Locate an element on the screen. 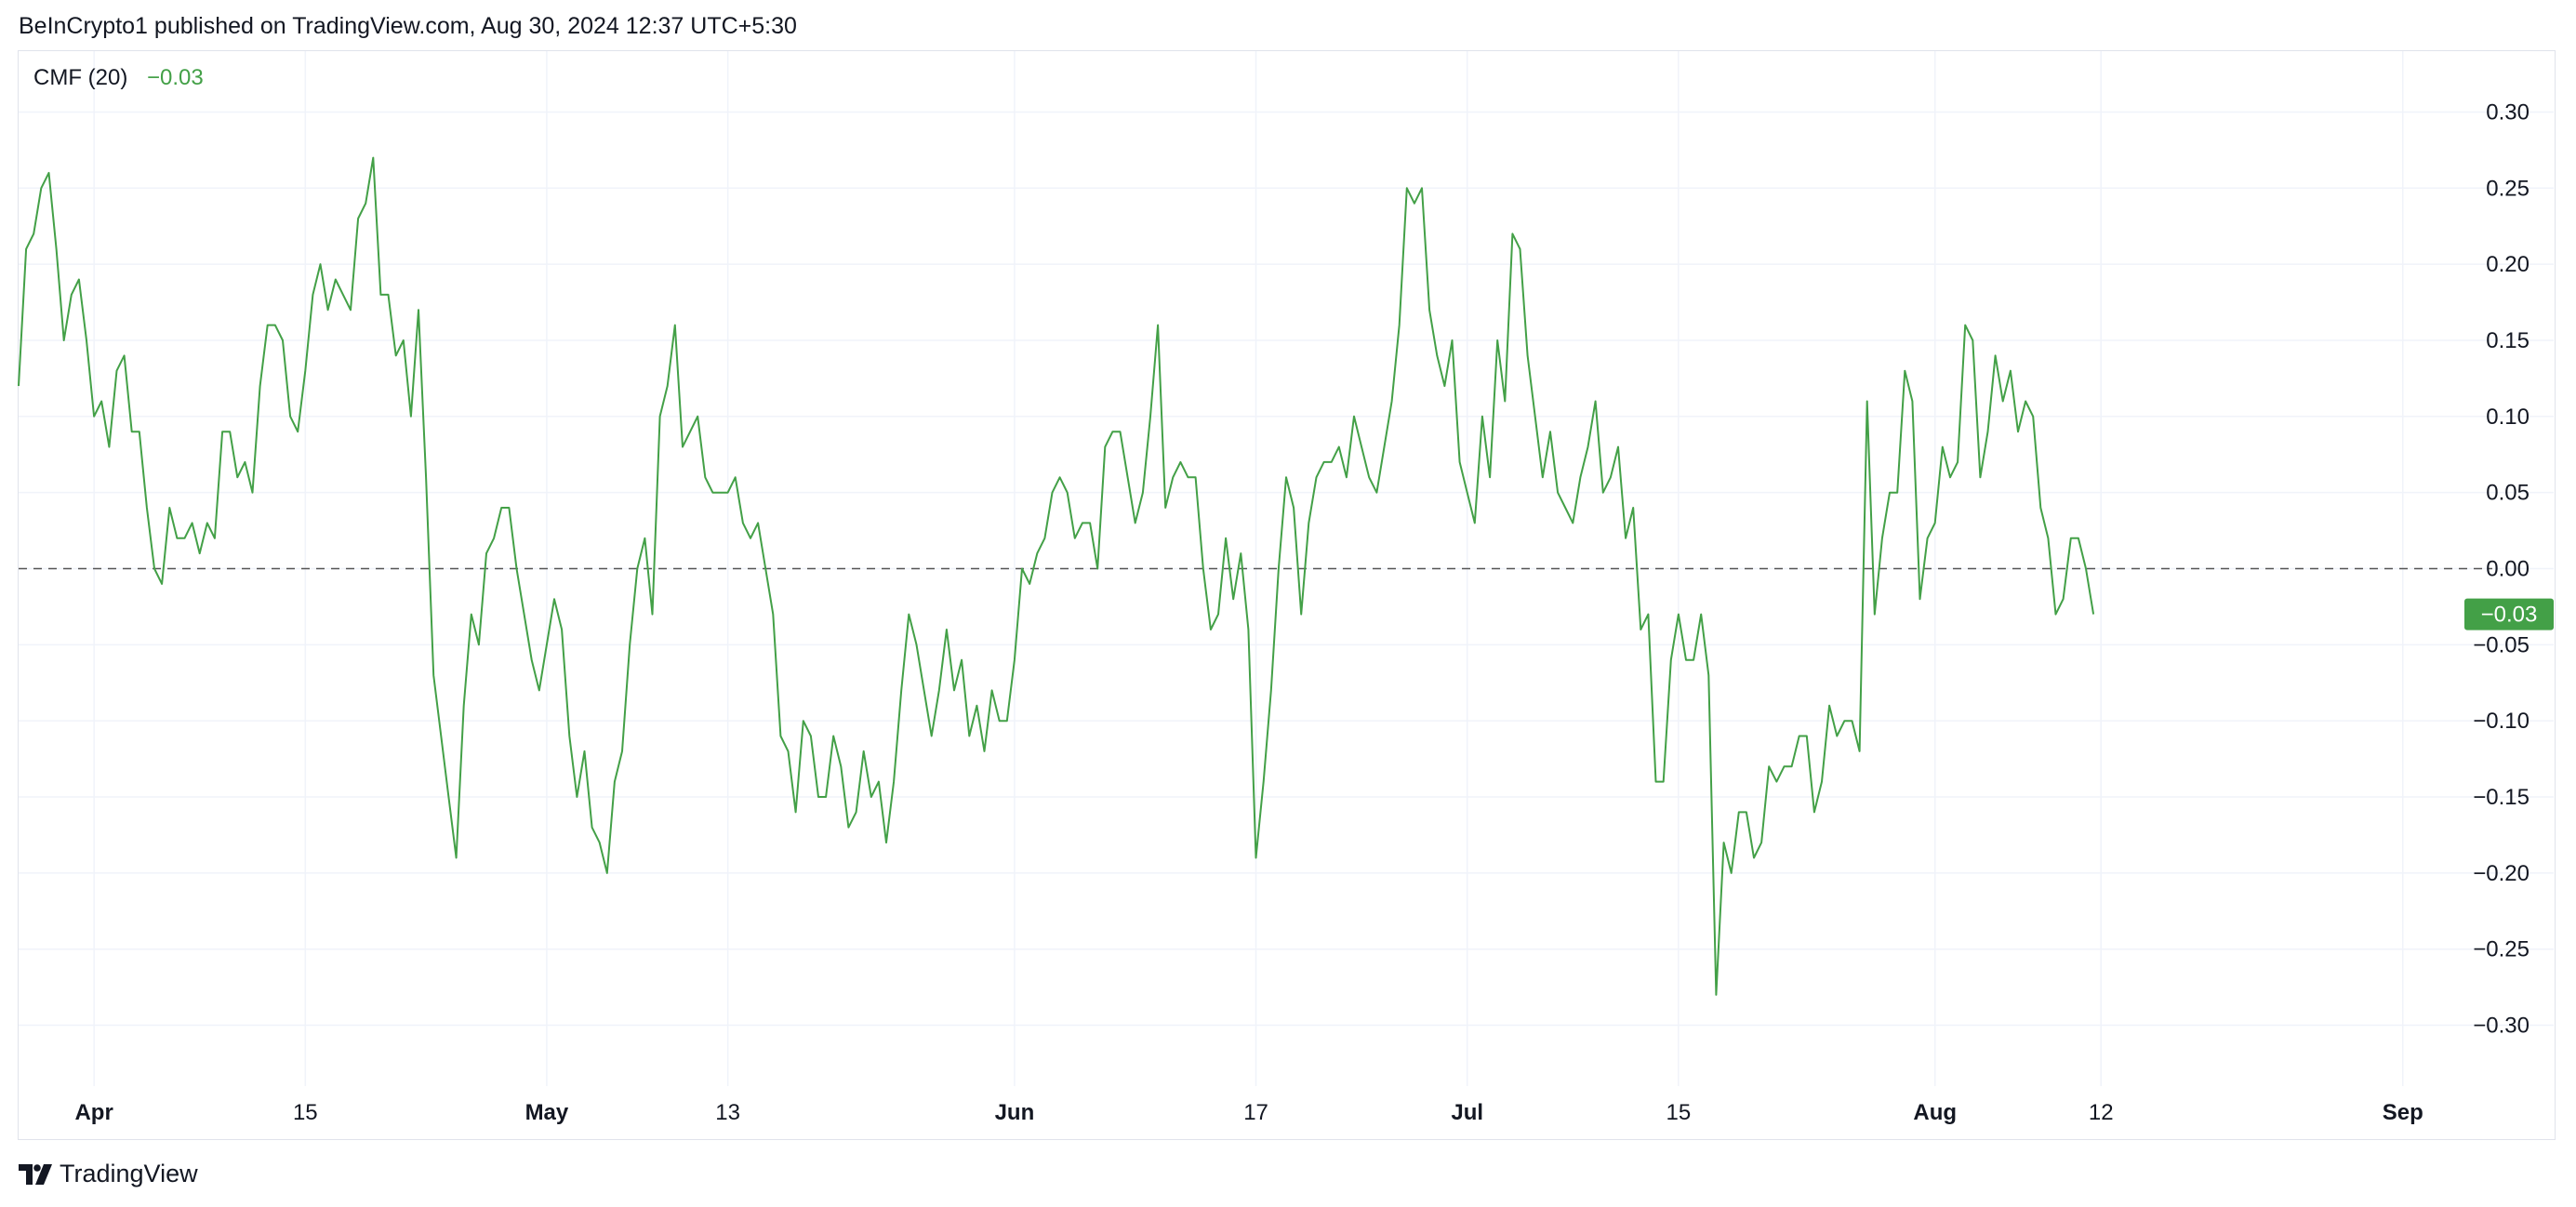 This screenshot has width=2576, height=1207. x-tick-label: Aug is located at coordinates (1935, 1112).